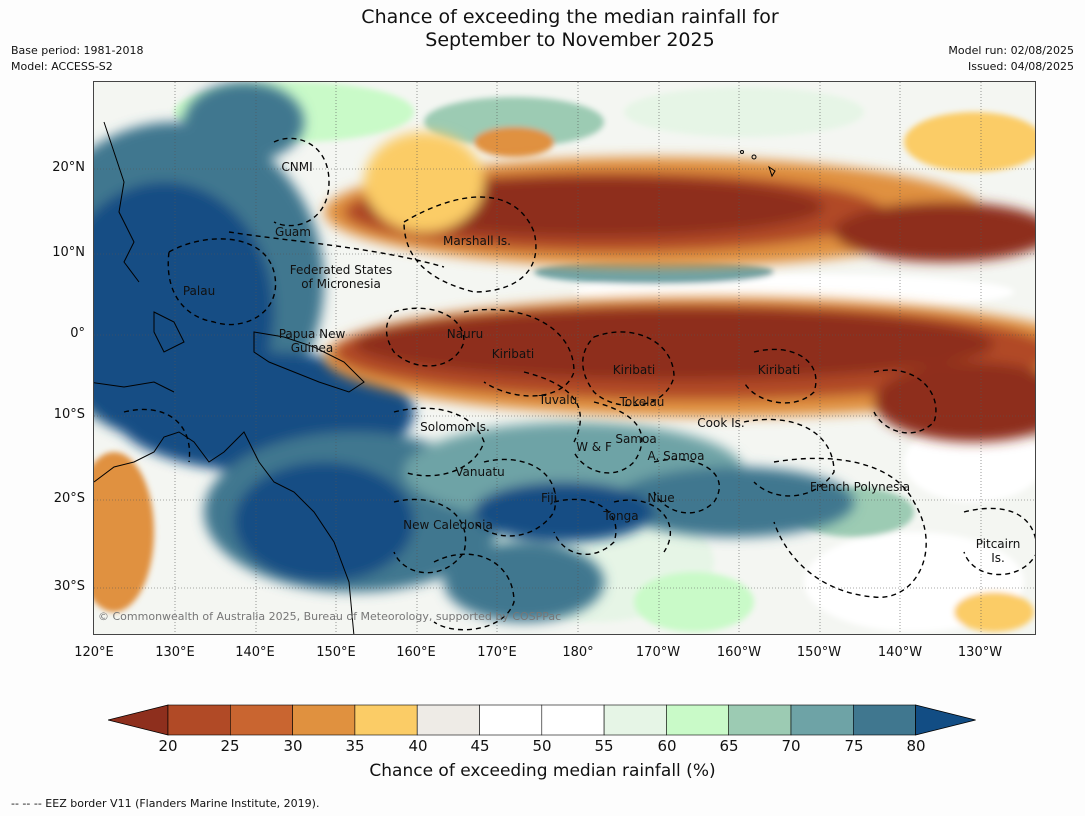  Describe the element at coordinates (341, 270) in the screenshot. I see `place-fsm-line1: Federated States` at that location.